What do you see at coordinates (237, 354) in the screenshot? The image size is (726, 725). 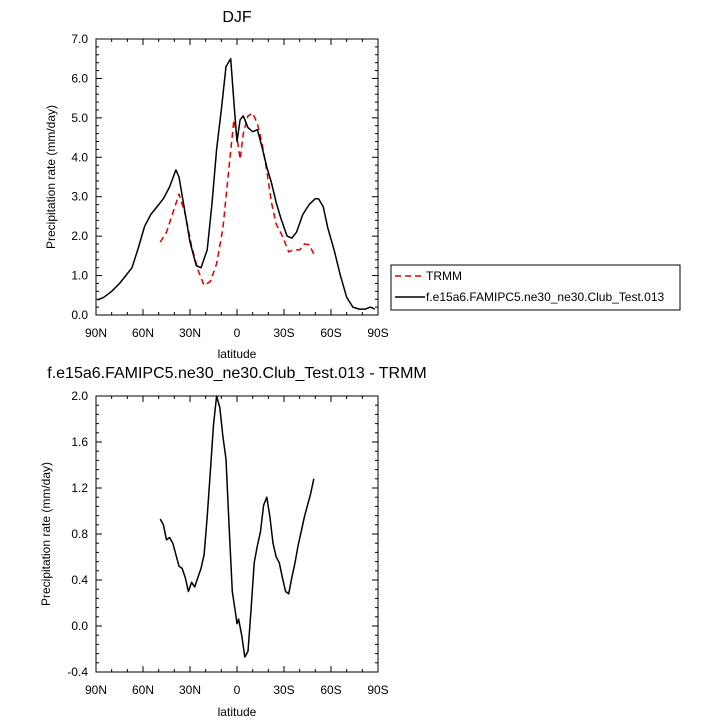 I see `top-x-axis-label: latitude` at bounding box center [237, 354].